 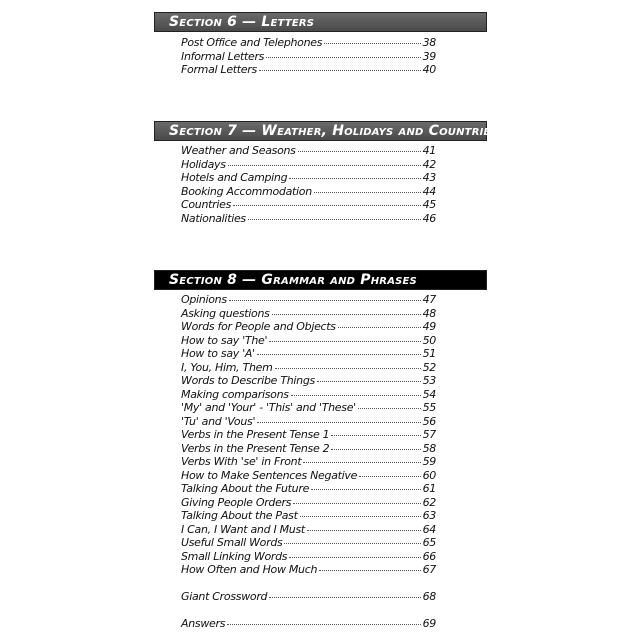 I want to click on entry-title: Opinions, so click(x=204, y=299).